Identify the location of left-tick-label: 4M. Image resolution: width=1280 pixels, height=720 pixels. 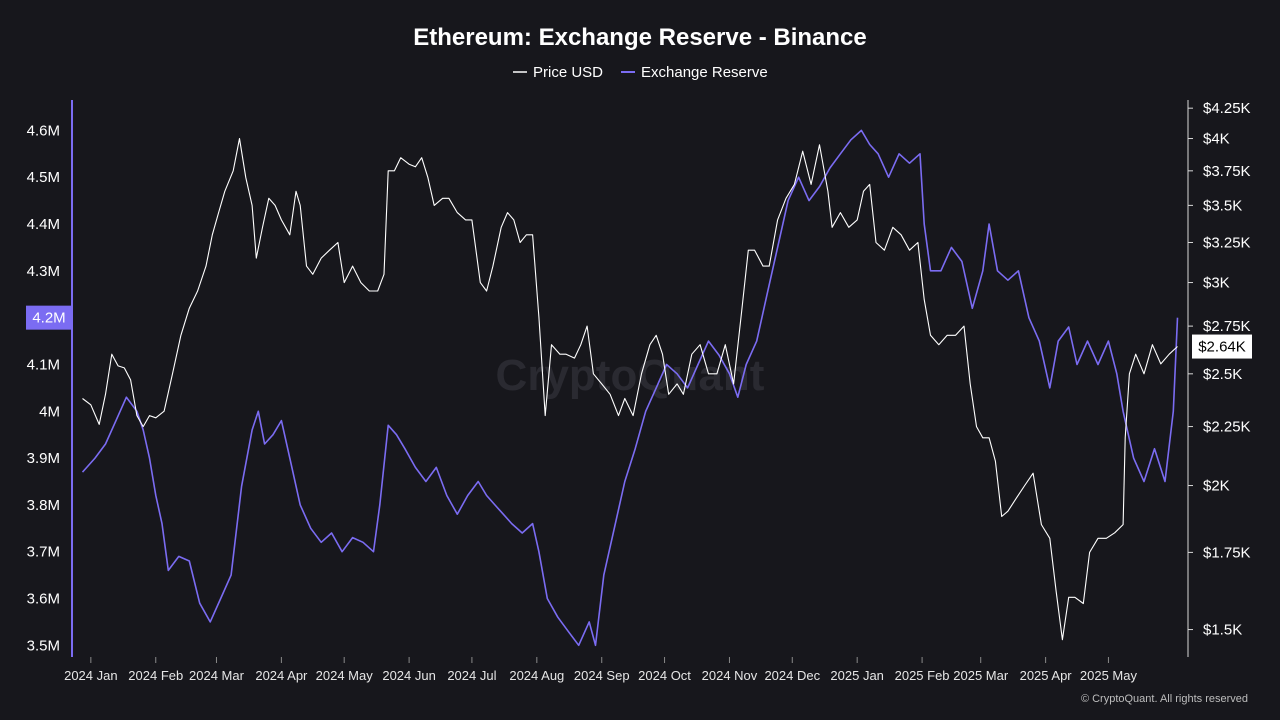
(49, 411).